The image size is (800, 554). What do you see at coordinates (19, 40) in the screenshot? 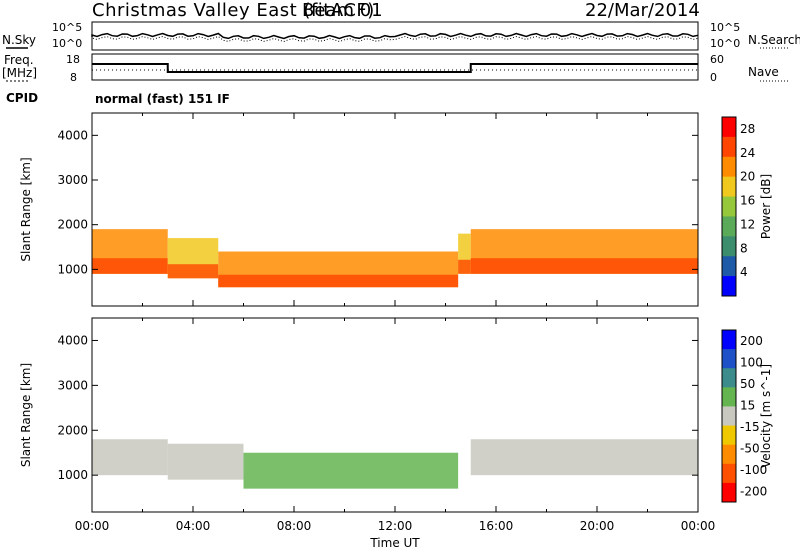
I see `nsky-label: N.Sky` at bounding box center [19, 40].